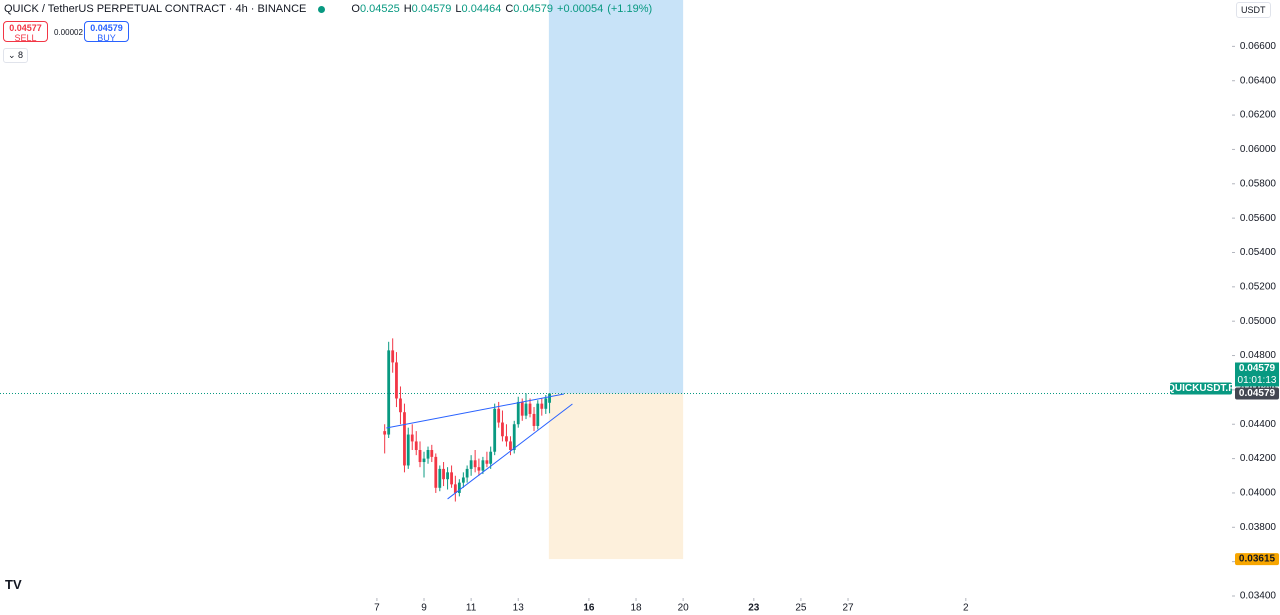  I want to click on symbol-tag: QUICKUSDT.P, so click(1201, 388).